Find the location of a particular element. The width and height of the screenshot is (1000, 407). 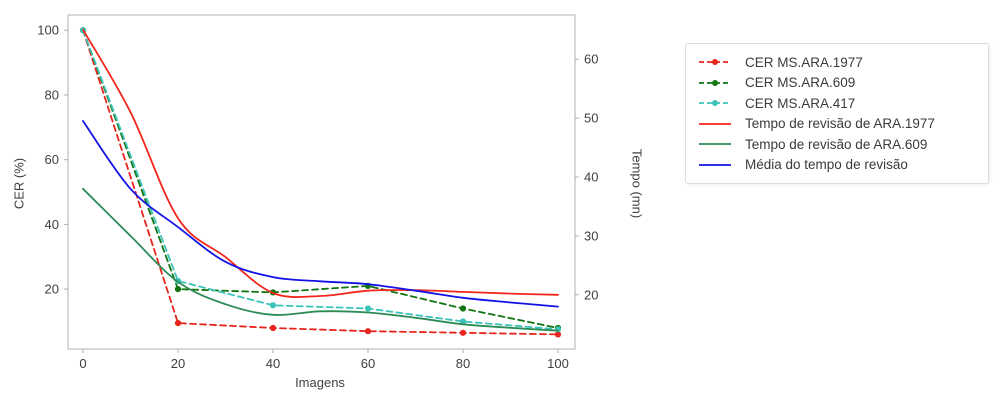

legend-item-tempo-revisao-ara-609: Tempo de revisão de ARA.609 is located at coordinates (837, 144).